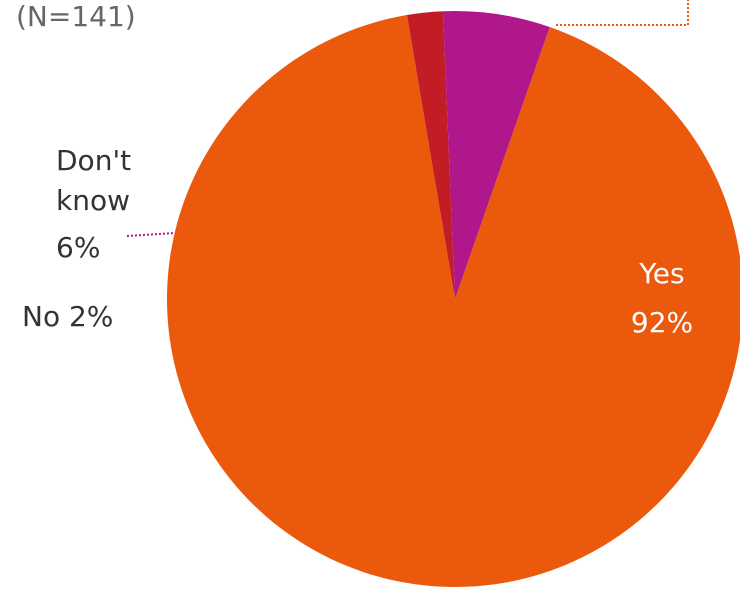 Image resolution: width=740 pixels, height=592 pixels. I want to click on slice-label-yes: Yes, so click(661, 273).